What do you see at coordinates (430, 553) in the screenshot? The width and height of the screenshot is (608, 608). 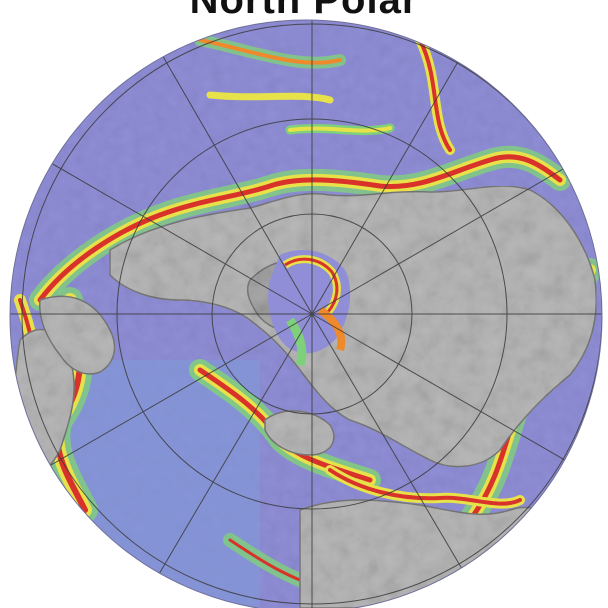 I see `landmass-lower-right` at bounding box center [430, 553].